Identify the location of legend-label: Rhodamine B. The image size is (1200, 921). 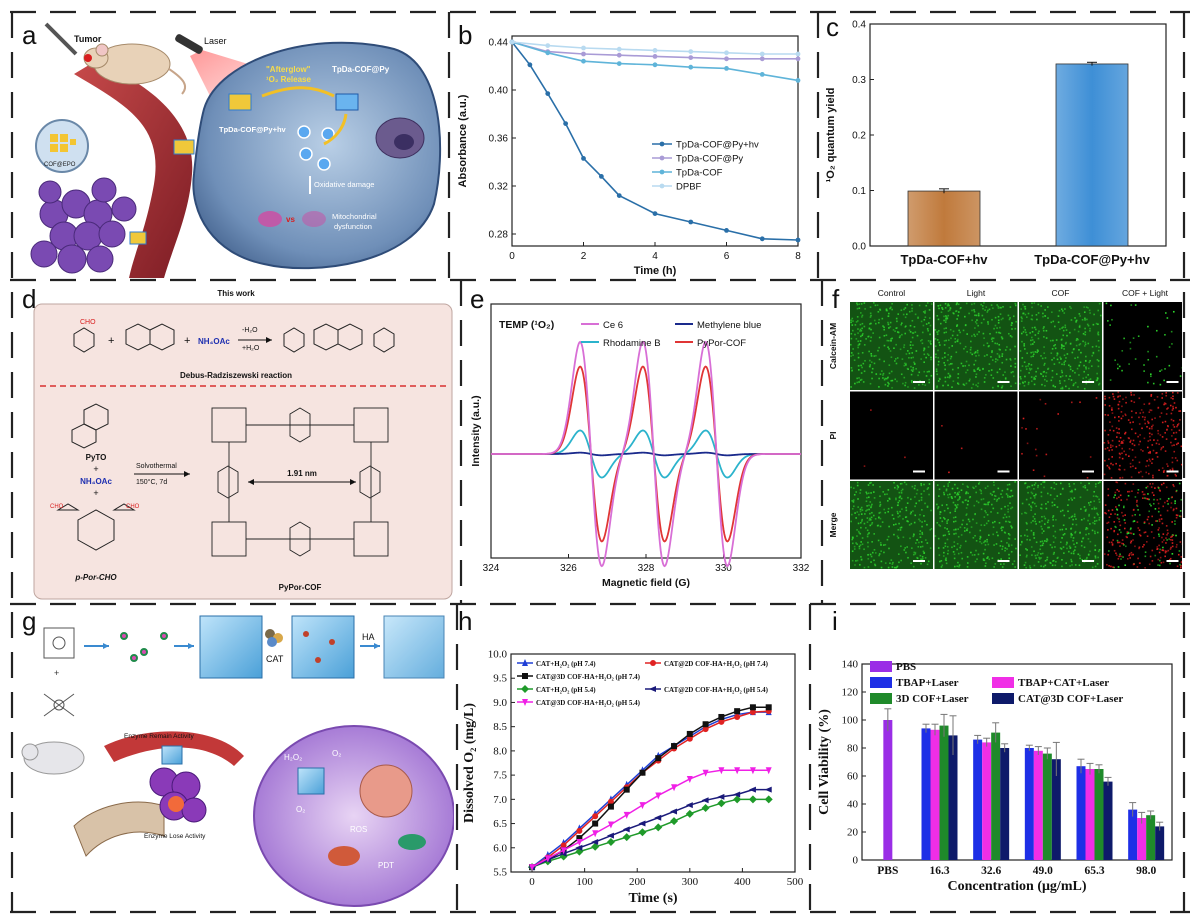
(632, 343).